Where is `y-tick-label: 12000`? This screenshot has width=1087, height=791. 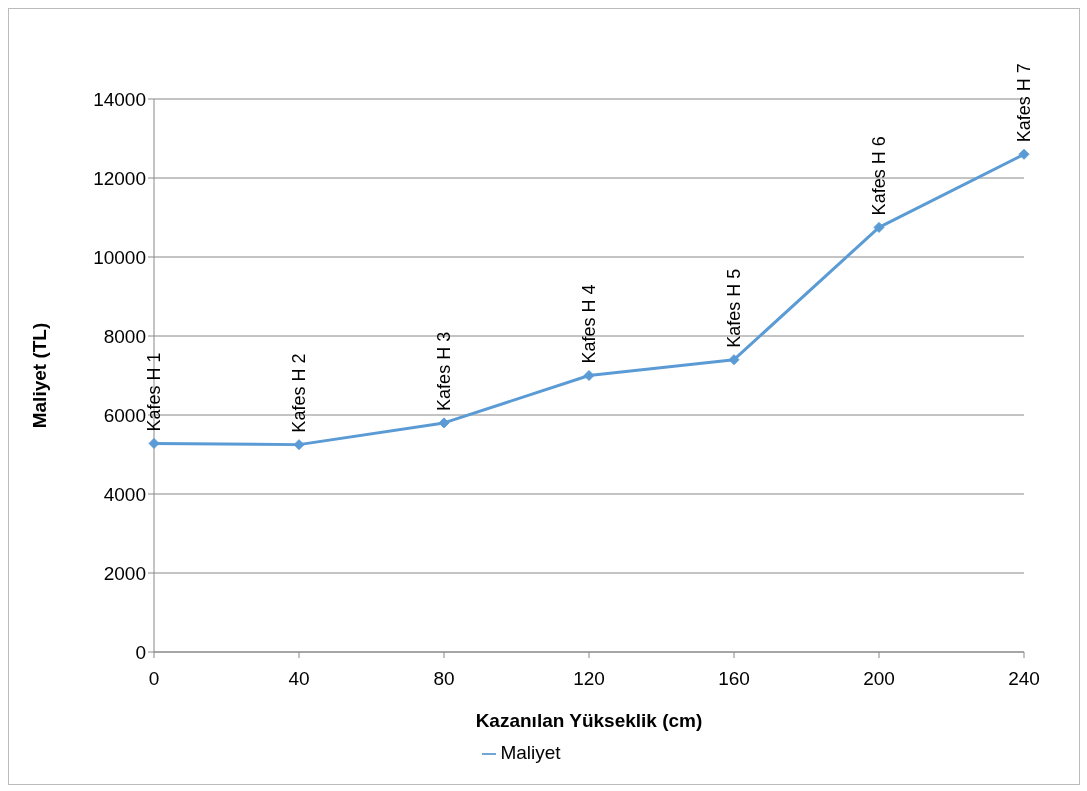
y-tick-label: 12000 is located at coordinates (119, 178).